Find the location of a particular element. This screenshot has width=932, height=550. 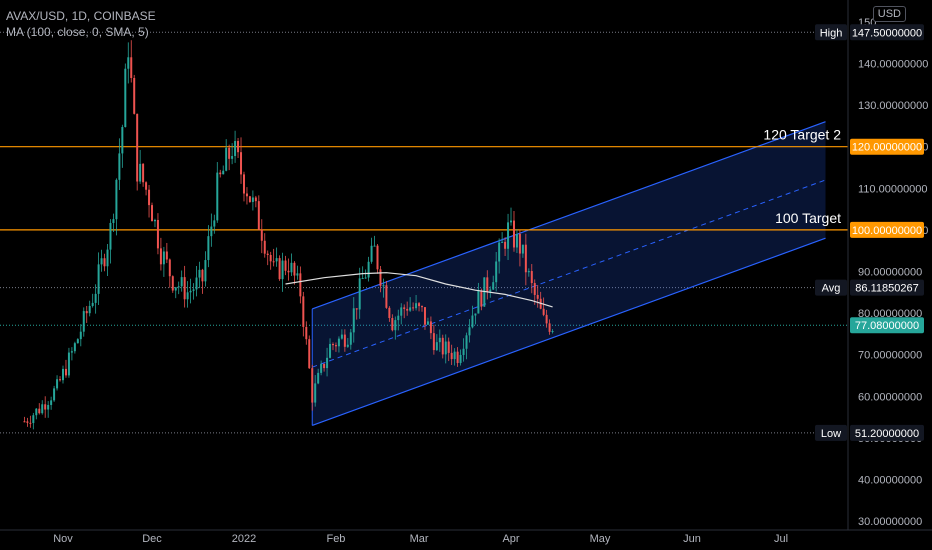

target-level-label: 100 Target is located at coordinates (808, 218).